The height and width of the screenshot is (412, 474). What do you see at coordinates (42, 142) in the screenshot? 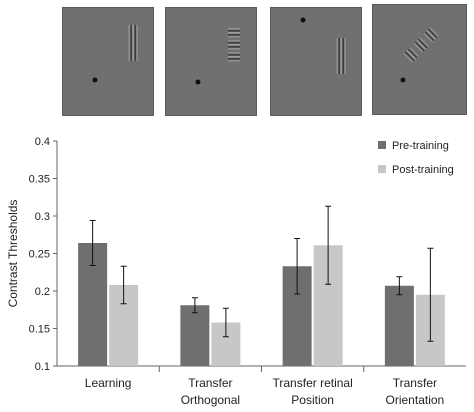
I see `y-tick-label: 0.4` at bounding box center [42, 142].